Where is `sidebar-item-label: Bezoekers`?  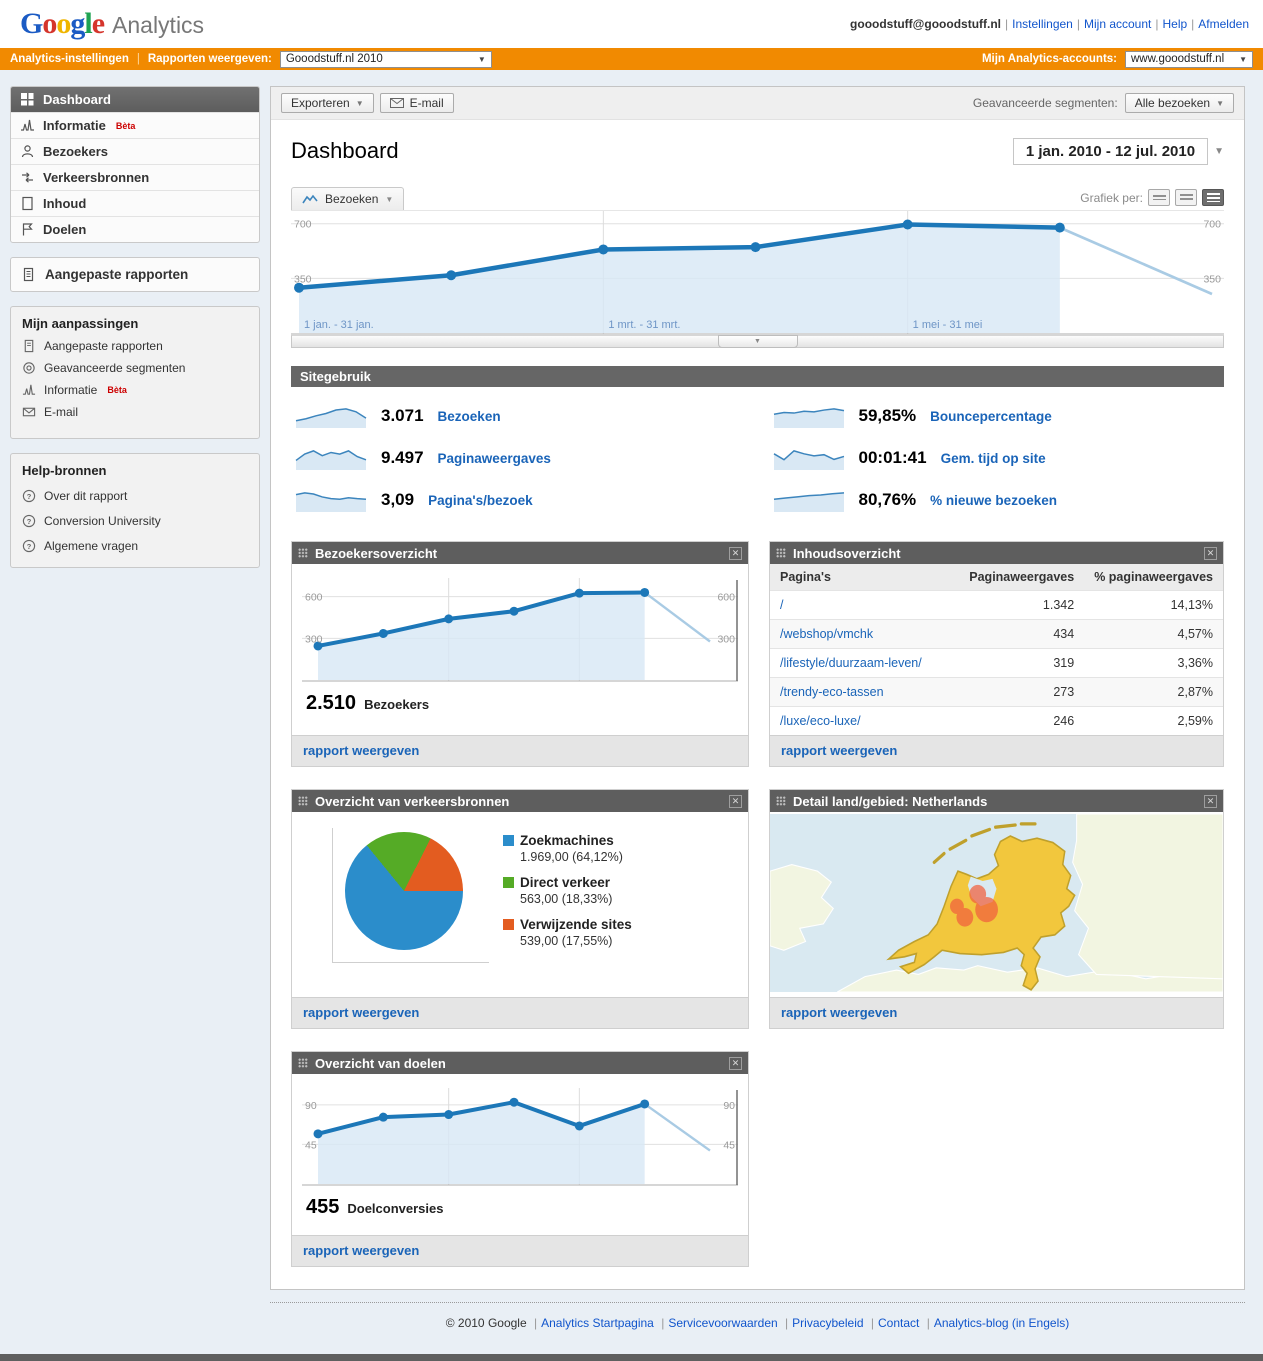
sidebar-item-label: Bezoekers is located at coordinates (76, 151).